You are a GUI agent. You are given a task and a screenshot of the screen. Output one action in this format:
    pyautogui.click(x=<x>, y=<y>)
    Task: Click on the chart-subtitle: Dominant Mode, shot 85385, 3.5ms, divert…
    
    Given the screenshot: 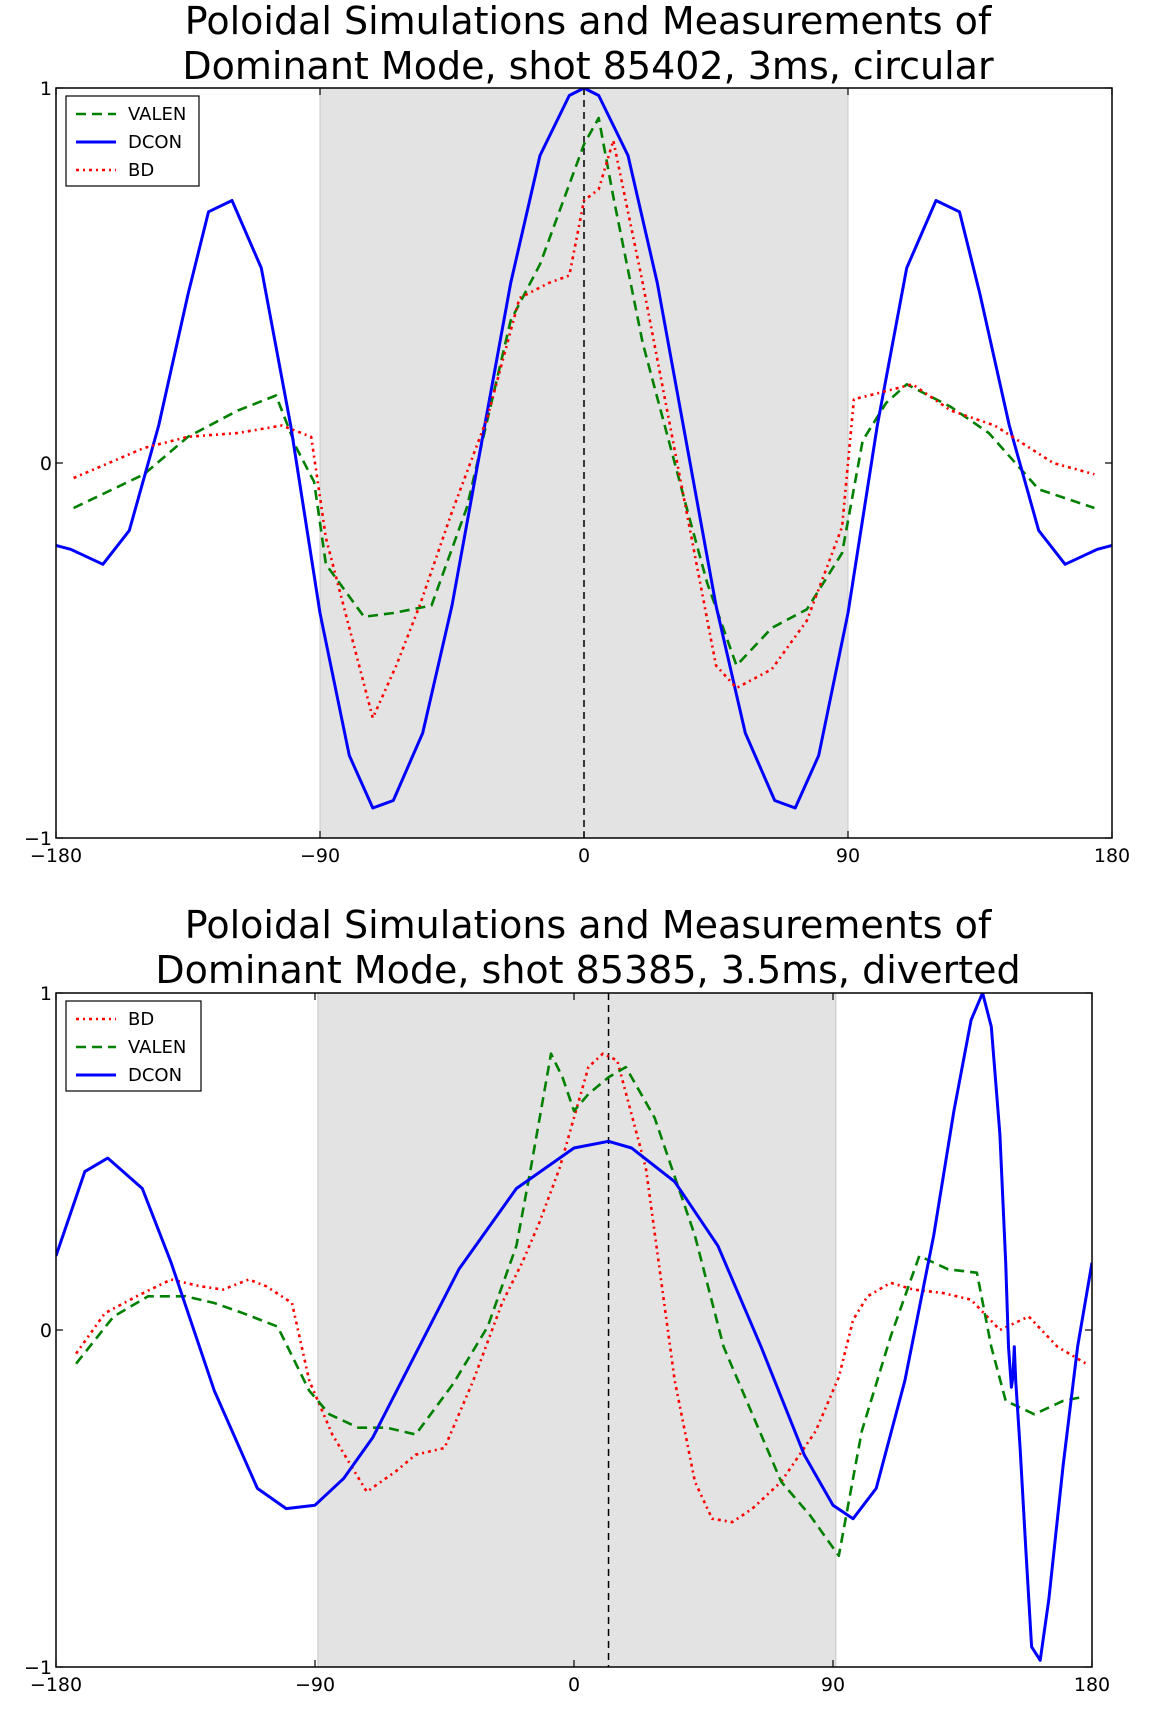 What is the action you would take?
    pyautogui.click(x=587, y=970)
    